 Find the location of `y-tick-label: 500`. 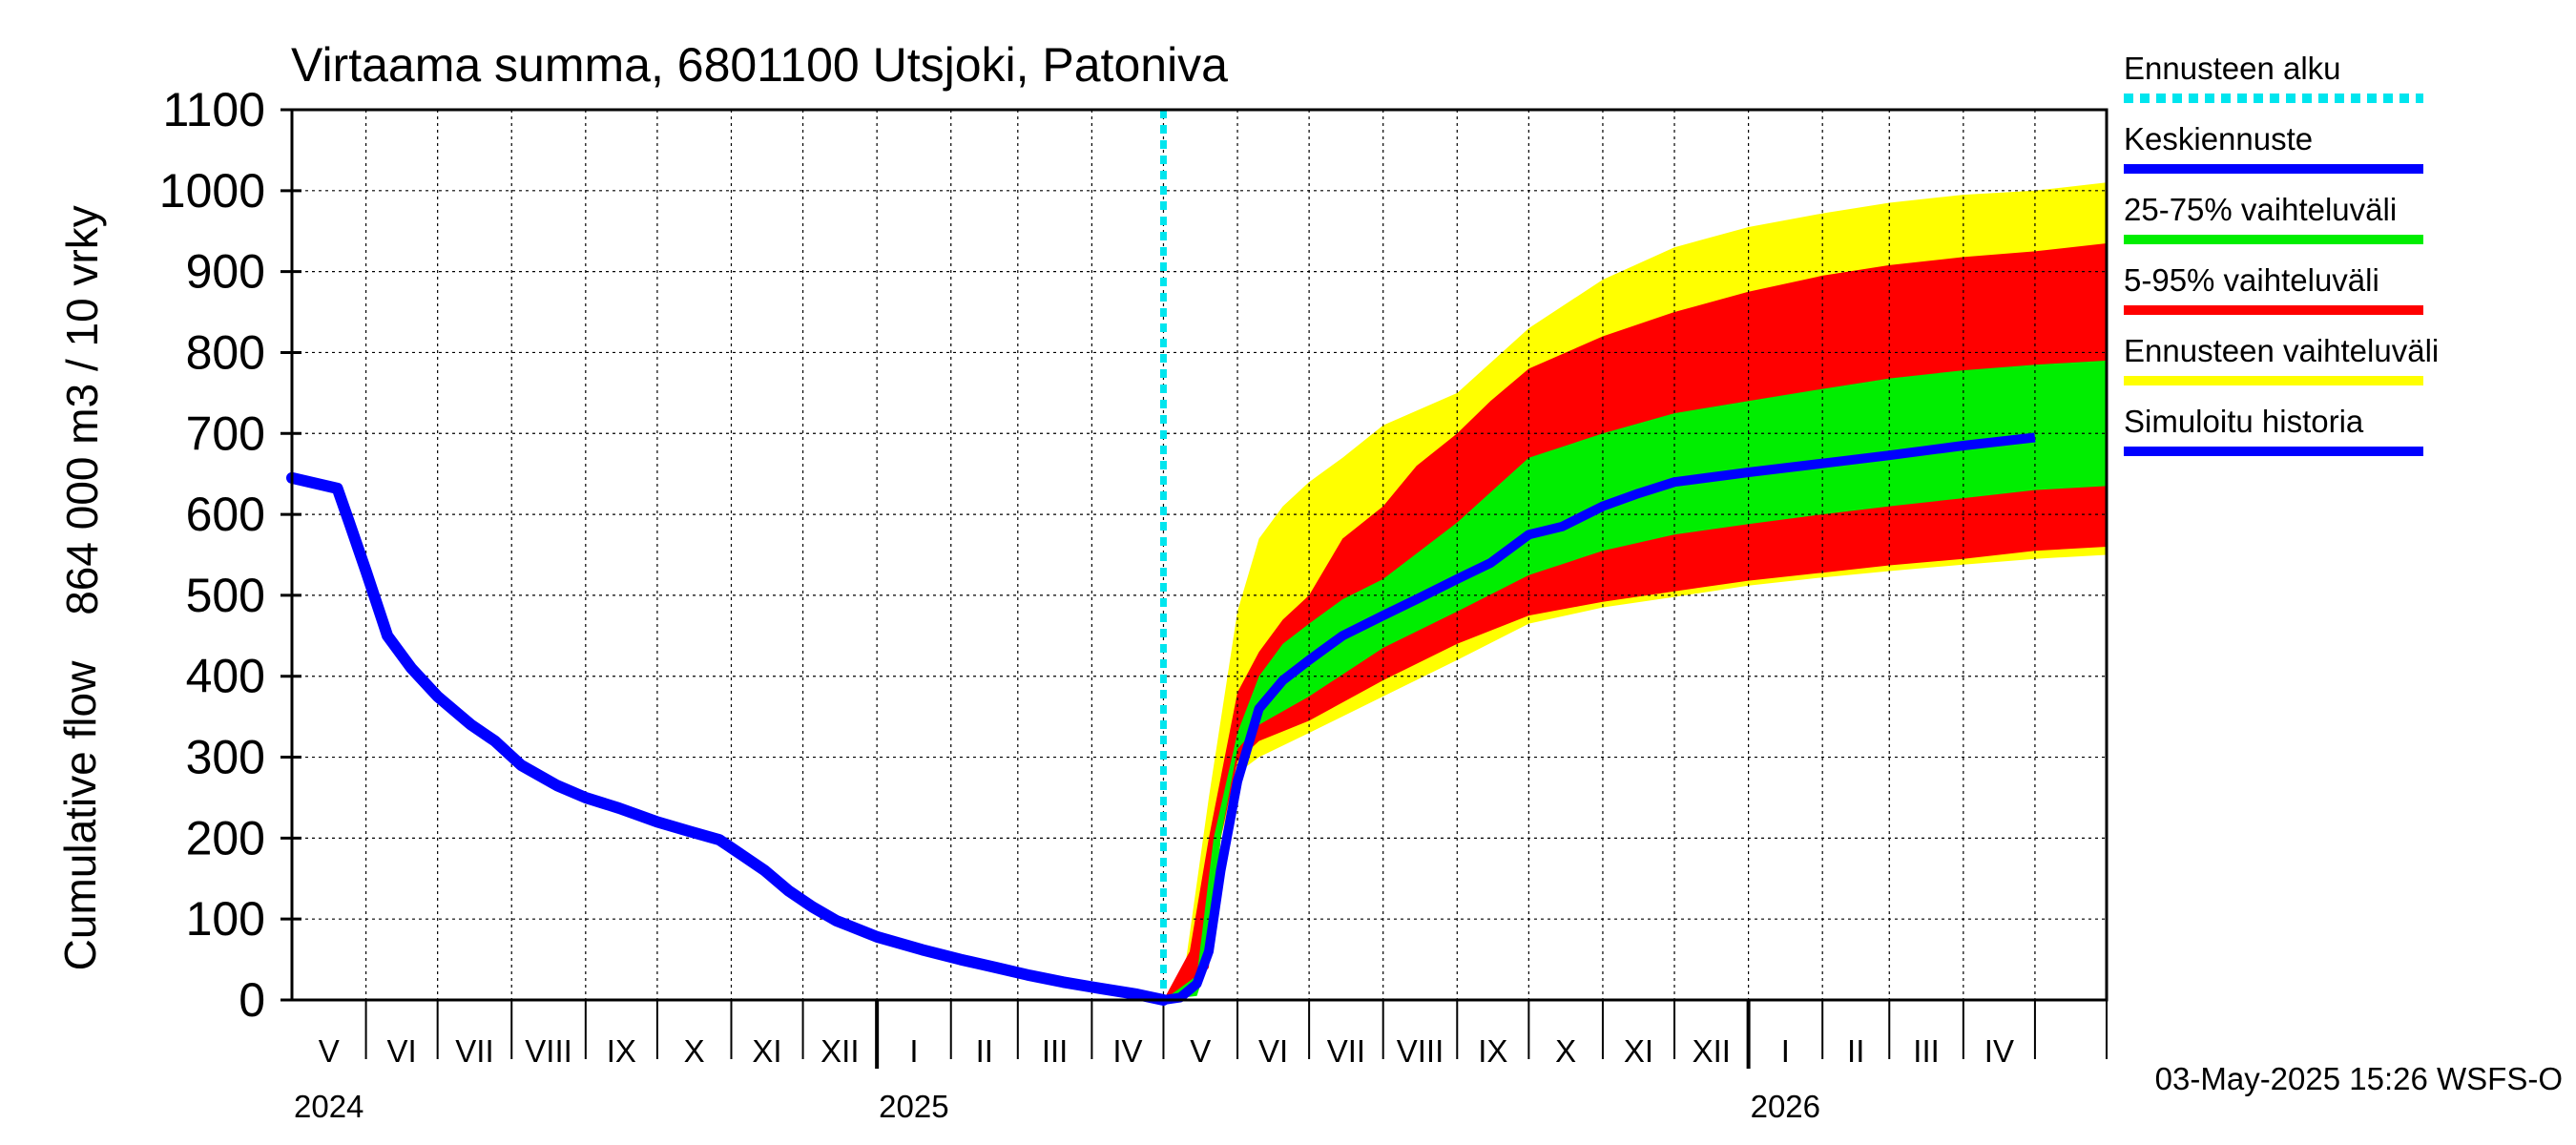

y-tick-label: 500 is located at coordinates (225, 596).